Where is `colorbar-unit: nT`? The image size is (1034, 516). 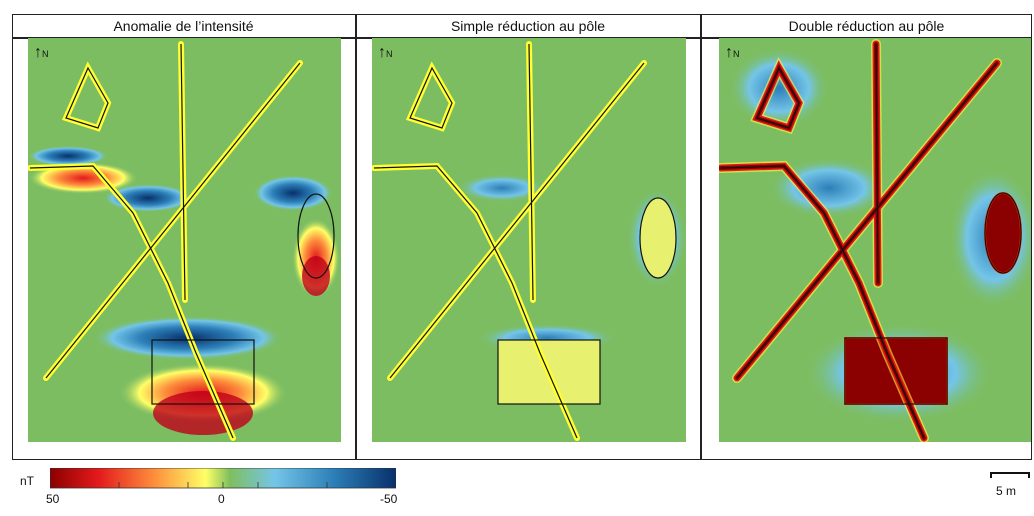 colorbar-unit: nT is located at coordinates (27, 481).